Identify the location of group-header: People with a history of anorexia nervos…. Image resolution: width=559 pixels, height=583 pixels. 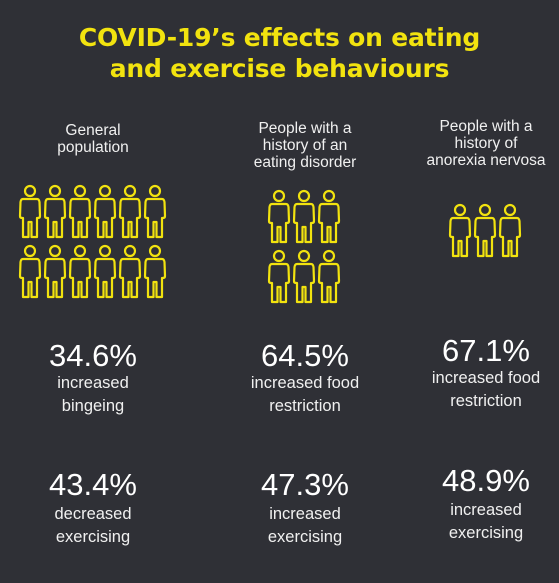
(476, 143).